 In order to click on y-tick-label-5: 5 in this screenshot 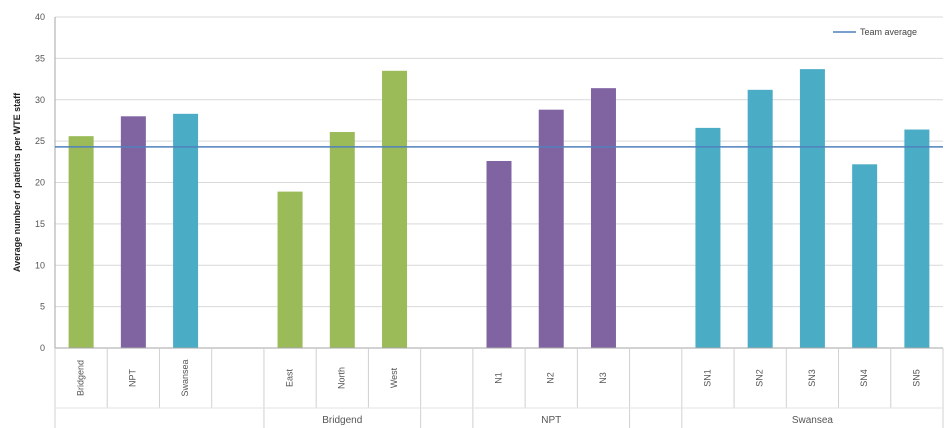, I will do `click(42, 307)`.